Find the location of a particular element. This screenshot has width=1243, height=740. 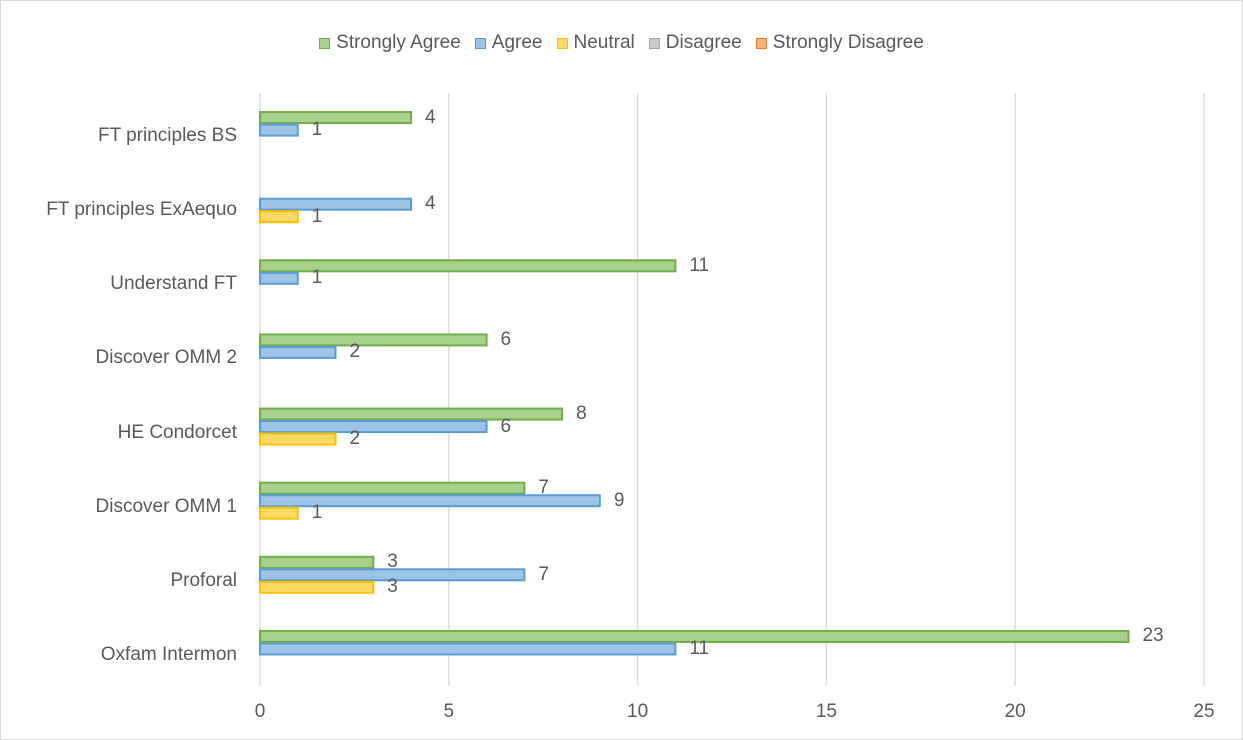

legend-item: Disagree is located at coordinates (695, 43).